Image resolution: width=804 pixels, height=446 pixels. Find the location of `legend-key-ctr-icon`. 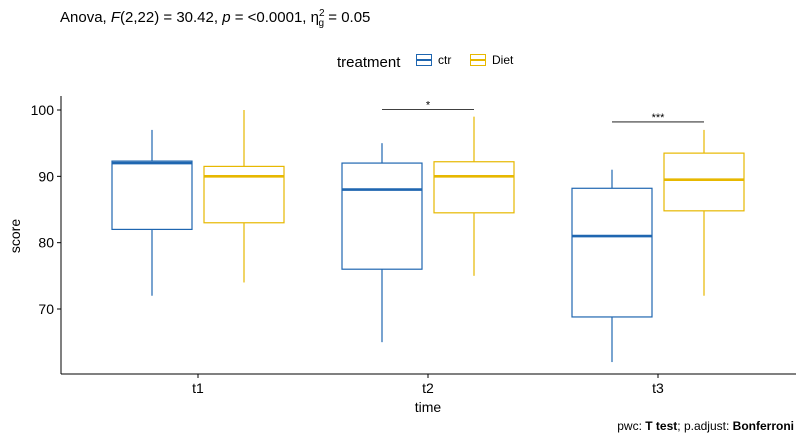

legend-key-ctr-icon is located at coordinates (424, 60).